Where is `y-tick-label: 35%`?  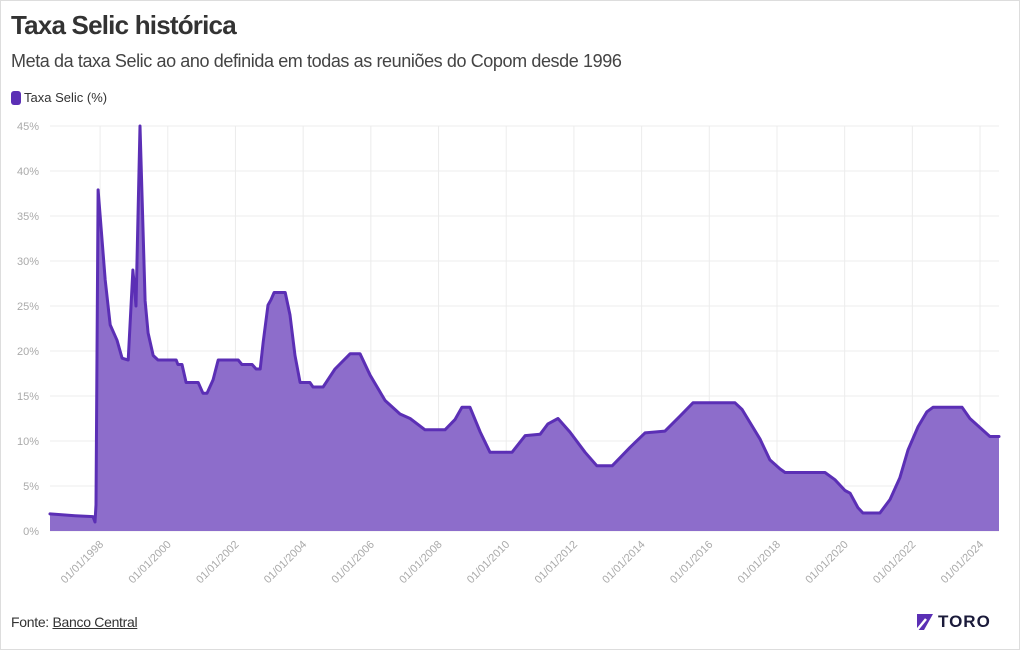 y-tick-label: 35% is located at coordinates (28, 217).